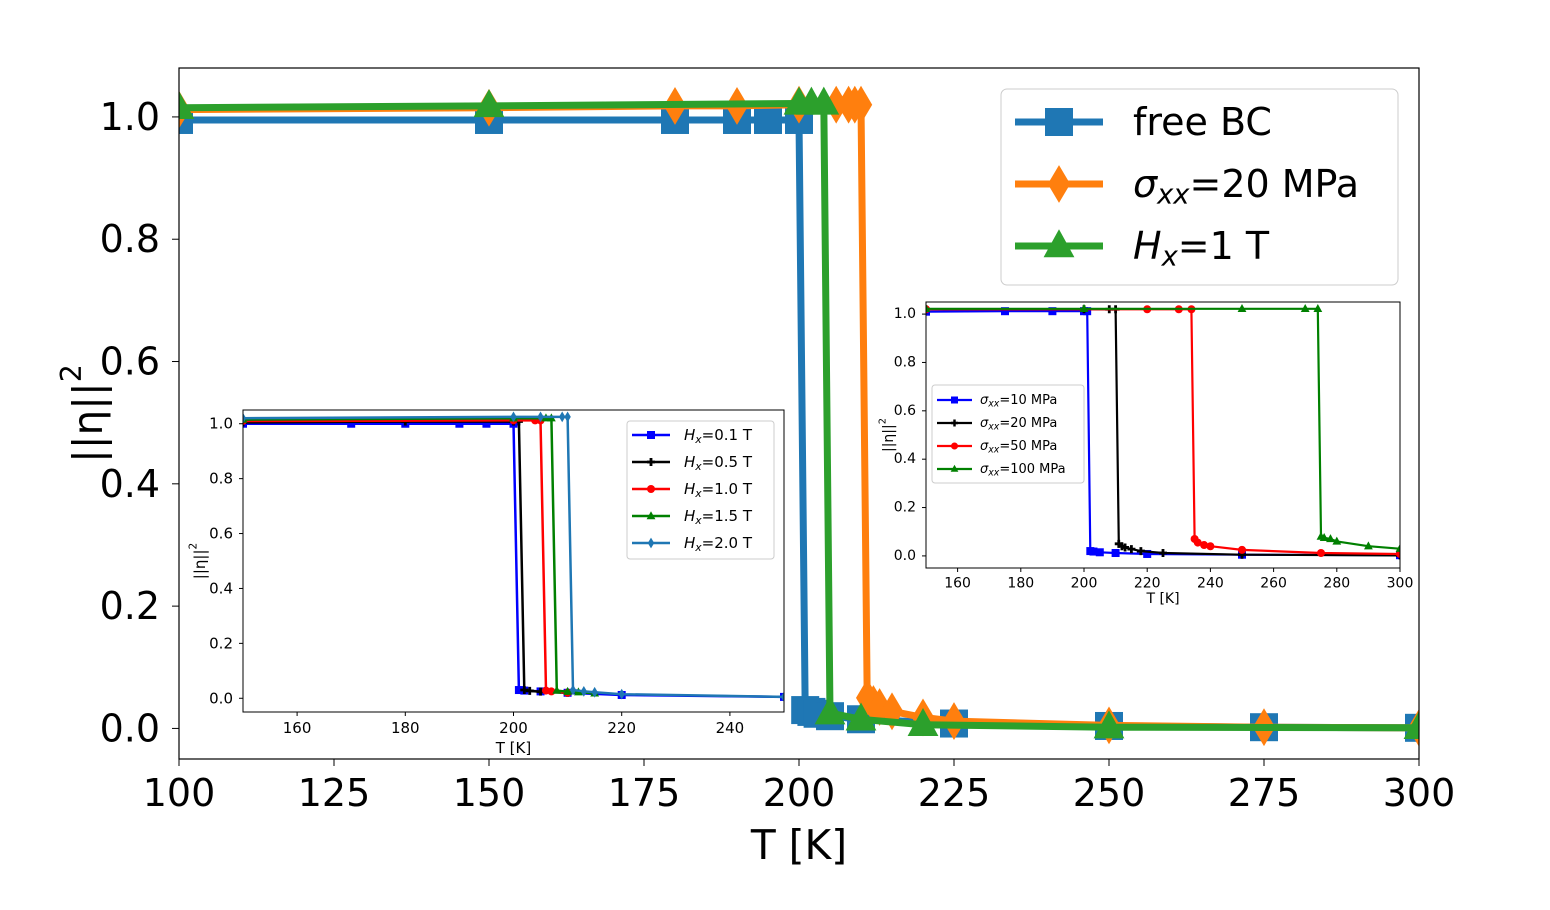 The width and height of the screenshot is (1550, 910). I want to click on main-x-tick-label: 125, so click(334, 793).